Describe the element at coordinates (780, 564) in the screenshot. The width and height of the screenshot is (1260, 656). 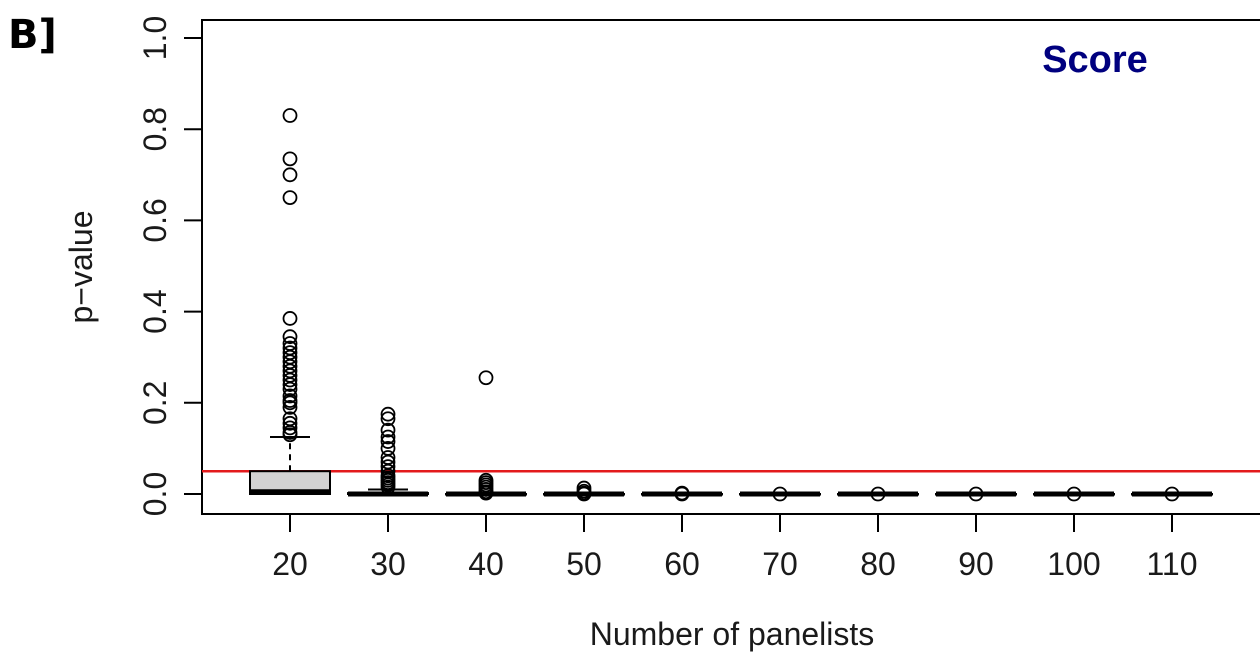
I see `x-tick-label: 70` at that location.